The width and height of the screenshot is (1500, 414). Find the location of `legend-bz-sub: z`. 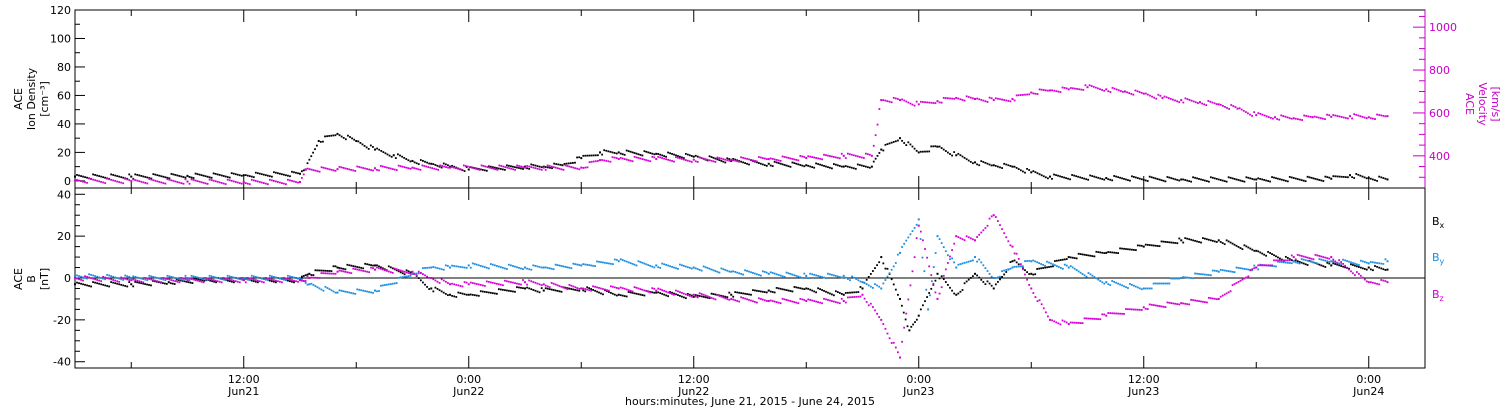

legend-bz-sub: z is located at coordinates (1442, 298).